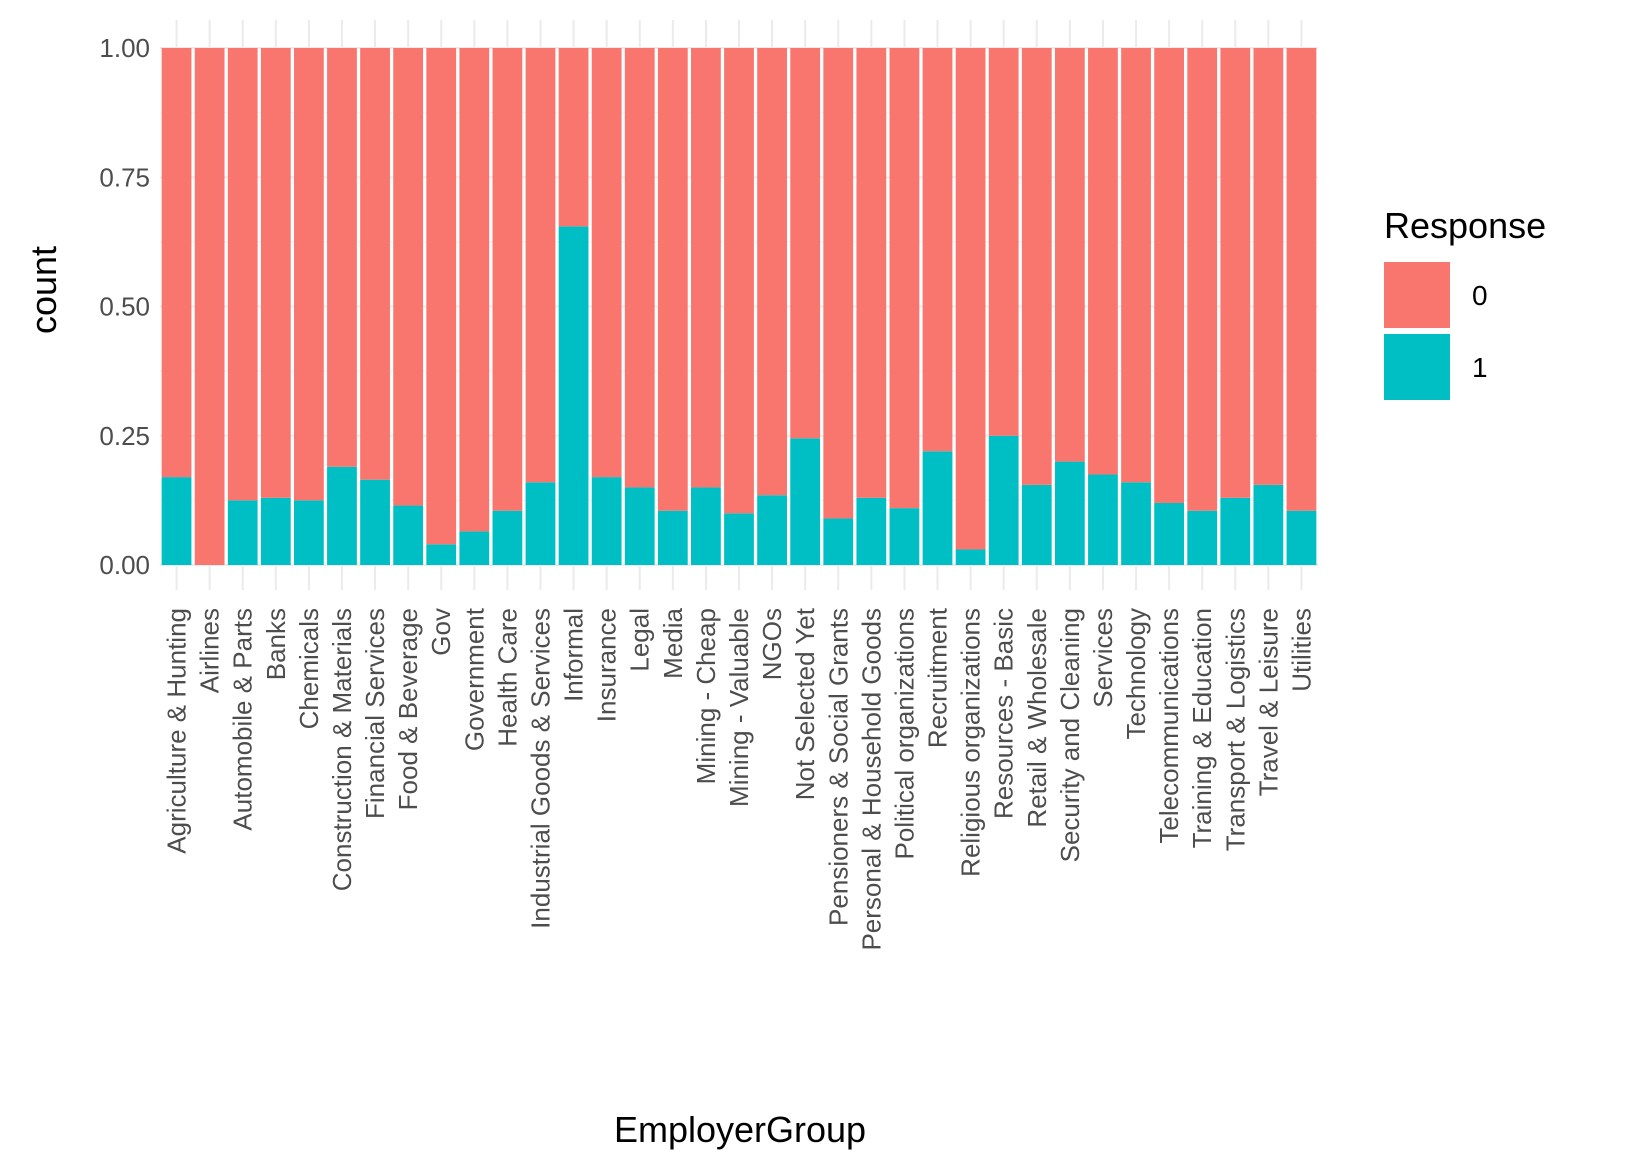  Describe the element at coordinates (706, 696) in the screenshot. I see `x-tick-label: Mining - Cheap` at that location.